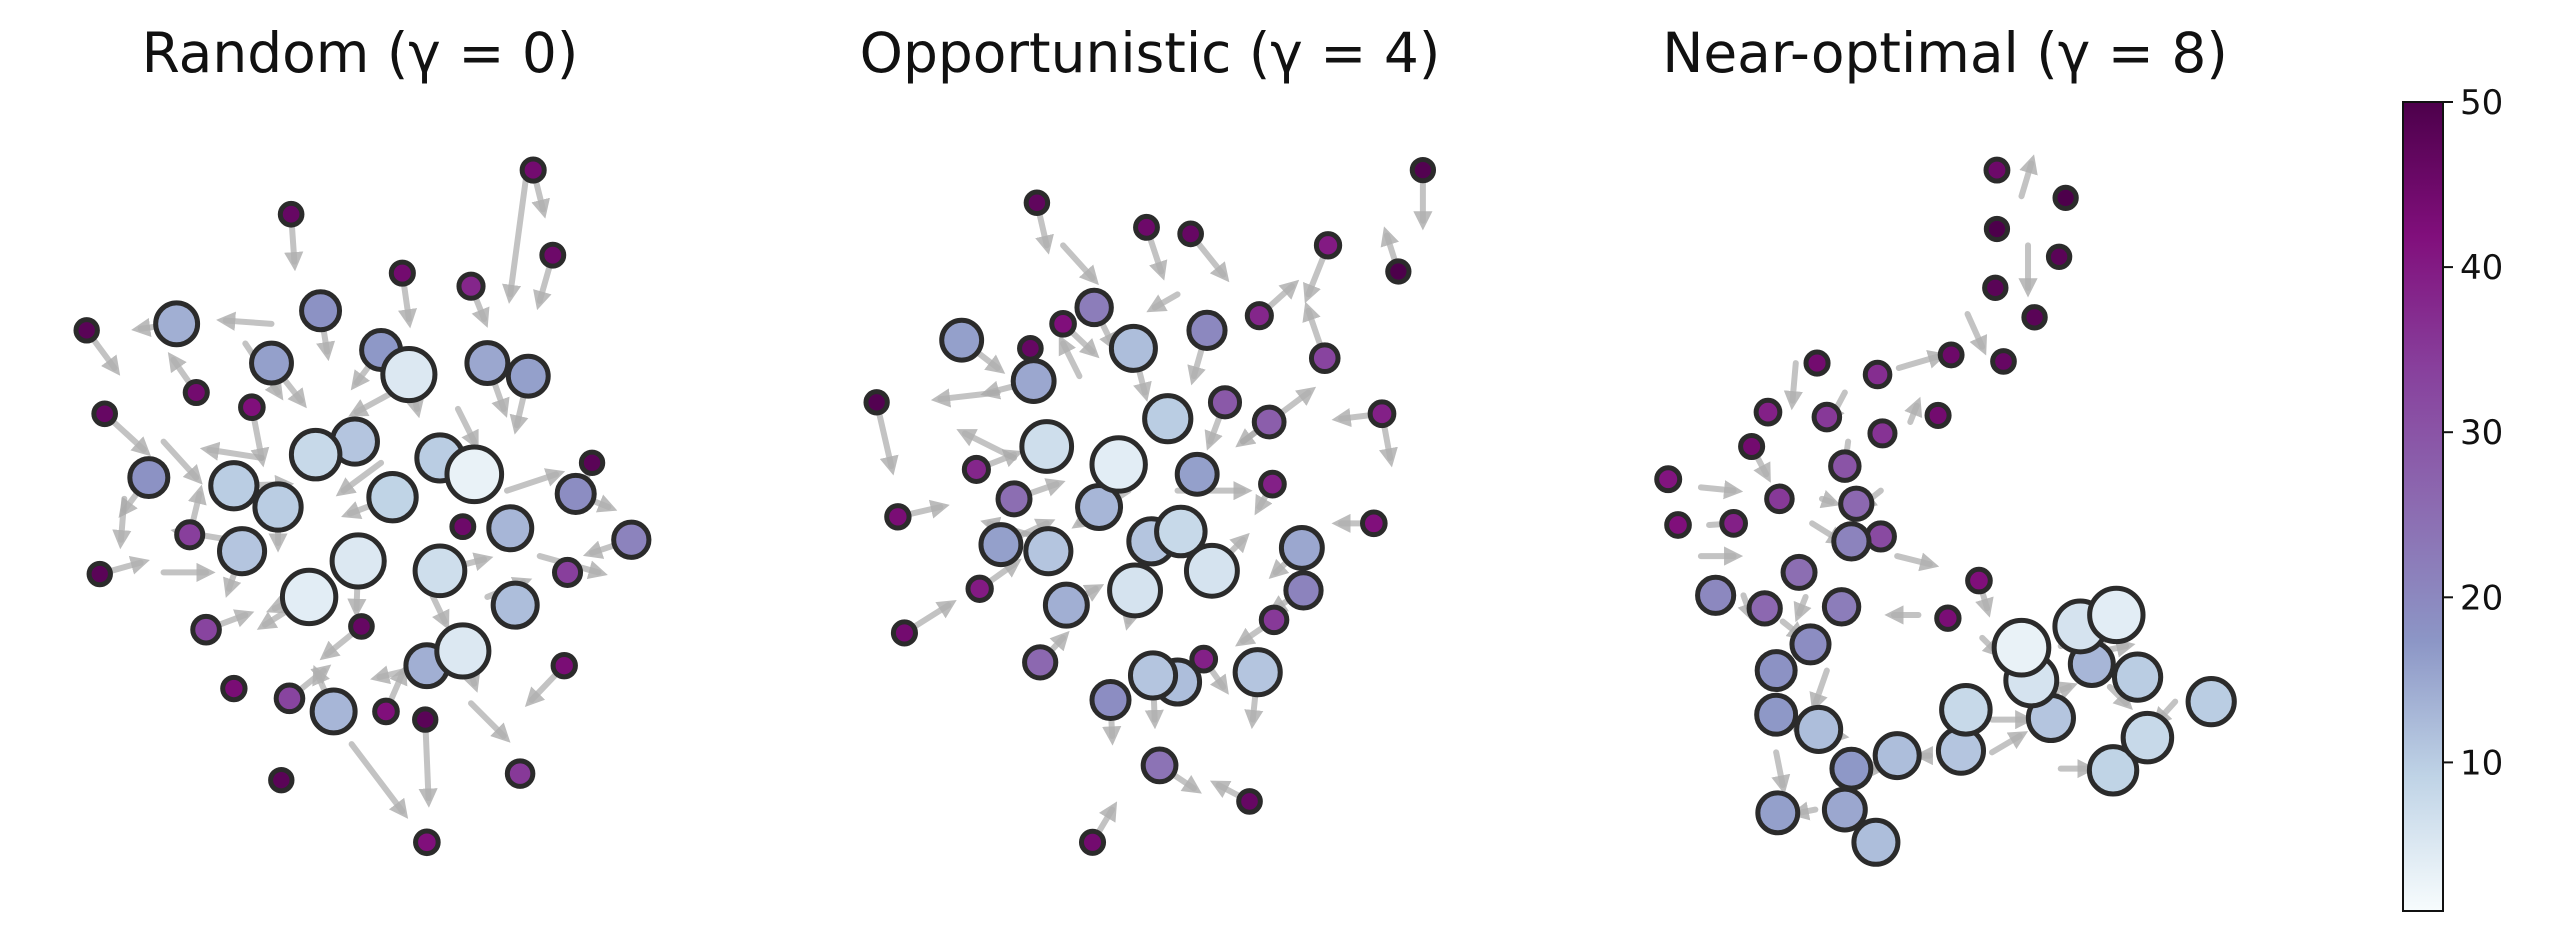 This screenshot has height=940, width=2554. What do you see at coordinates (2452, 497) in the screenshot?
I see `colorbar: 10 20 30 40 50` at bounding box center [2452, 497].